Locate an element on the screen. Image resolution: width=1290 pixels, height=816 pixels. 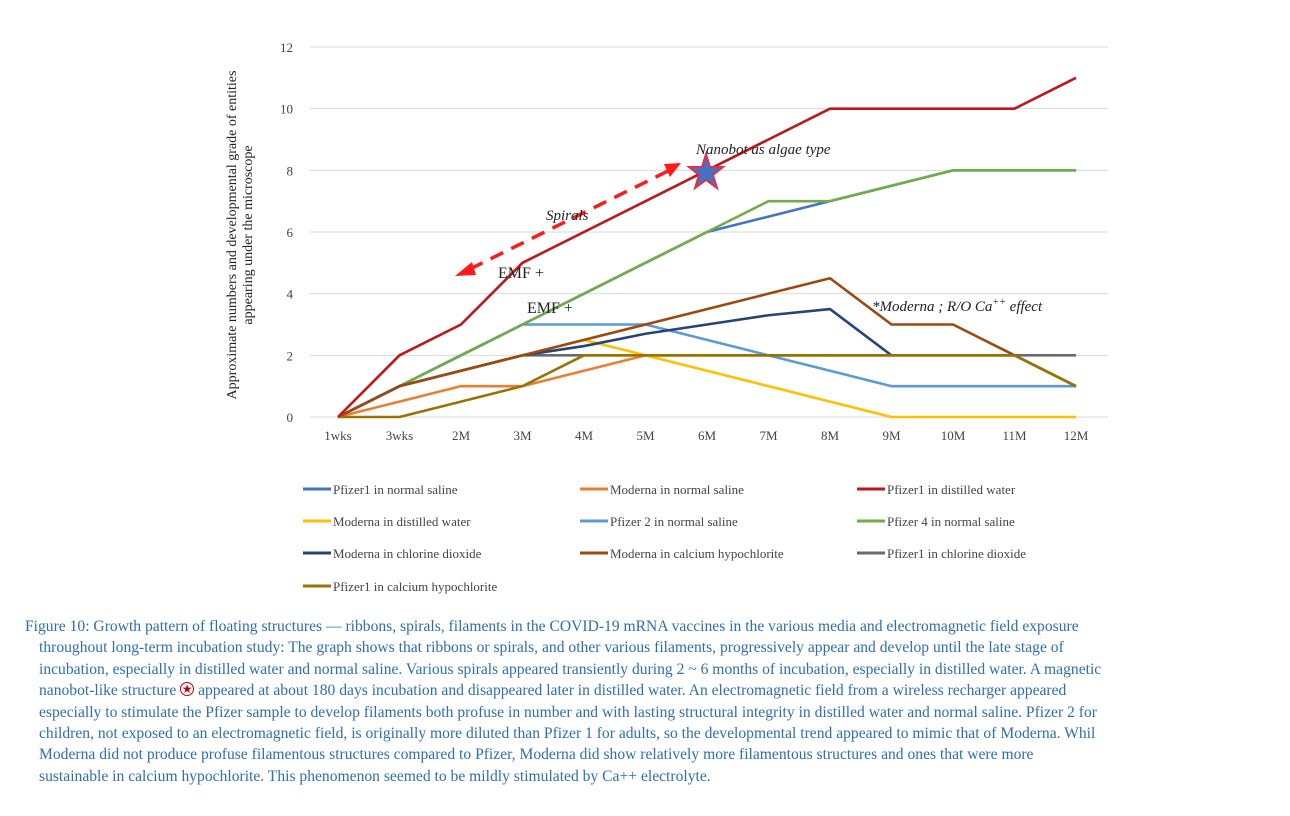
y-tick-label: 8 is located at coordinates (290, 170).